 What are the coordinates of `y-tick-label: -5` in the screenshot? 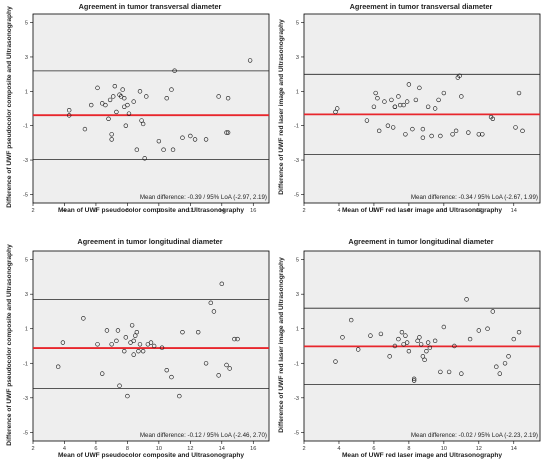 It's located at (296, 433).